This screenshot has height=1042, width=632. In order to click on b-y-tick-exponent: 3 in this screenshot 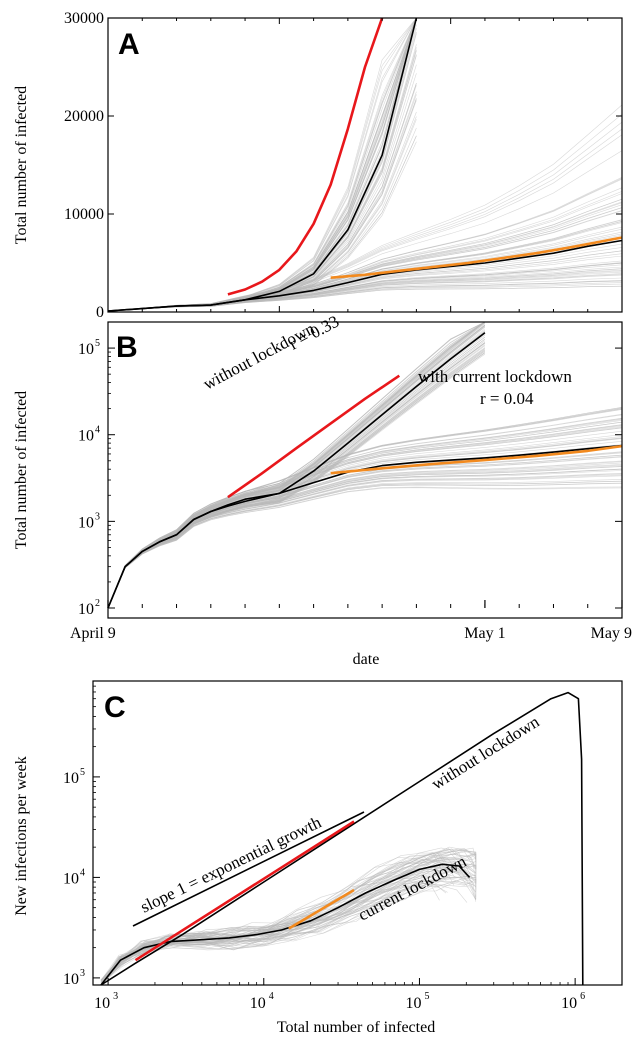, I will do `click(97, 516)`.